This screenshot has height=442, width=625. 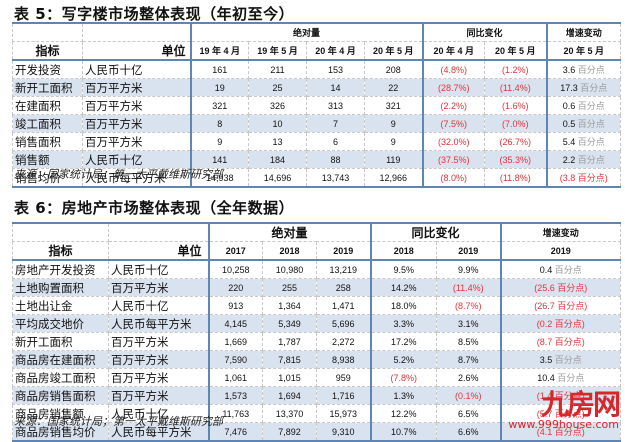 I want to click on absolute-value-cell: 5,349, so click(x=289, y=323).